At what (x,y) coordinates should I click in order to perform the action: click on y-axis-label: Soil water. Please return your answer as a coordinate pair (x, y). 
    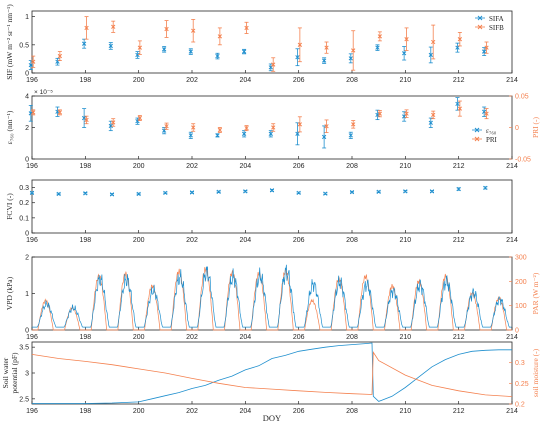
    Looking at the image, I should click on (5, 372).